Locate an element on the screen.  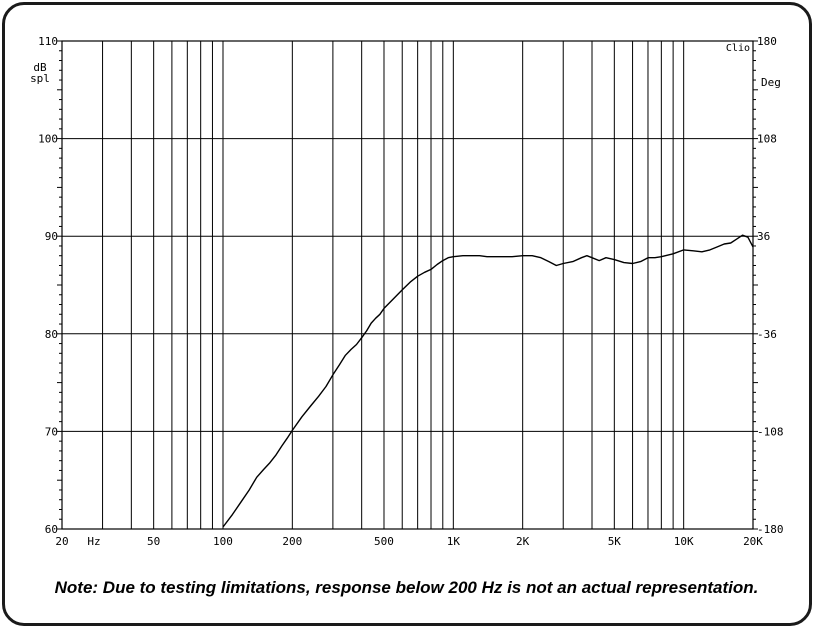
x-axis-unit-label: Hz is located at coordinates (93, 541).